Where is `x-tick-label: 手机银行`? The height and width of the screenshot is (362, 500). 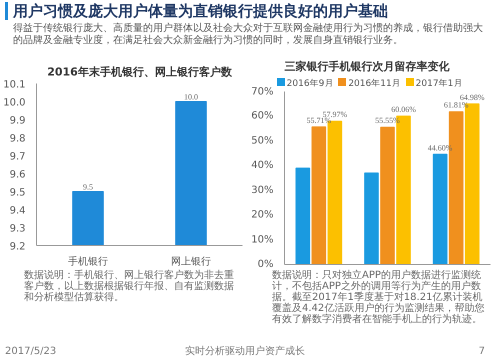 x-tick-label: 手机银行 is located at coordinates (88, 262).